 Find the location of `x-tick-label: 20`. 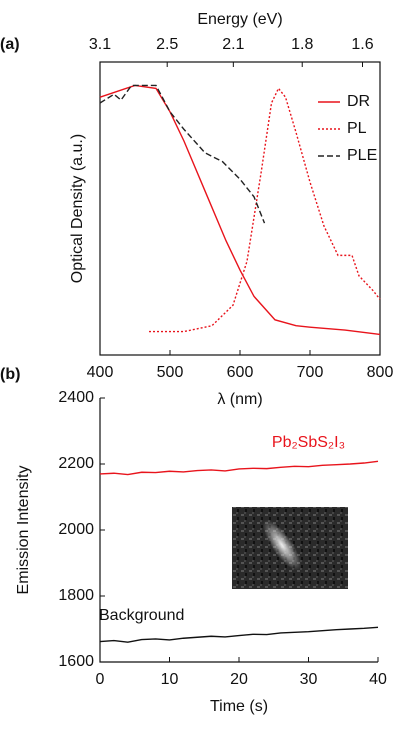

x-tick-label: 20 is located at coordinates (239, 679).